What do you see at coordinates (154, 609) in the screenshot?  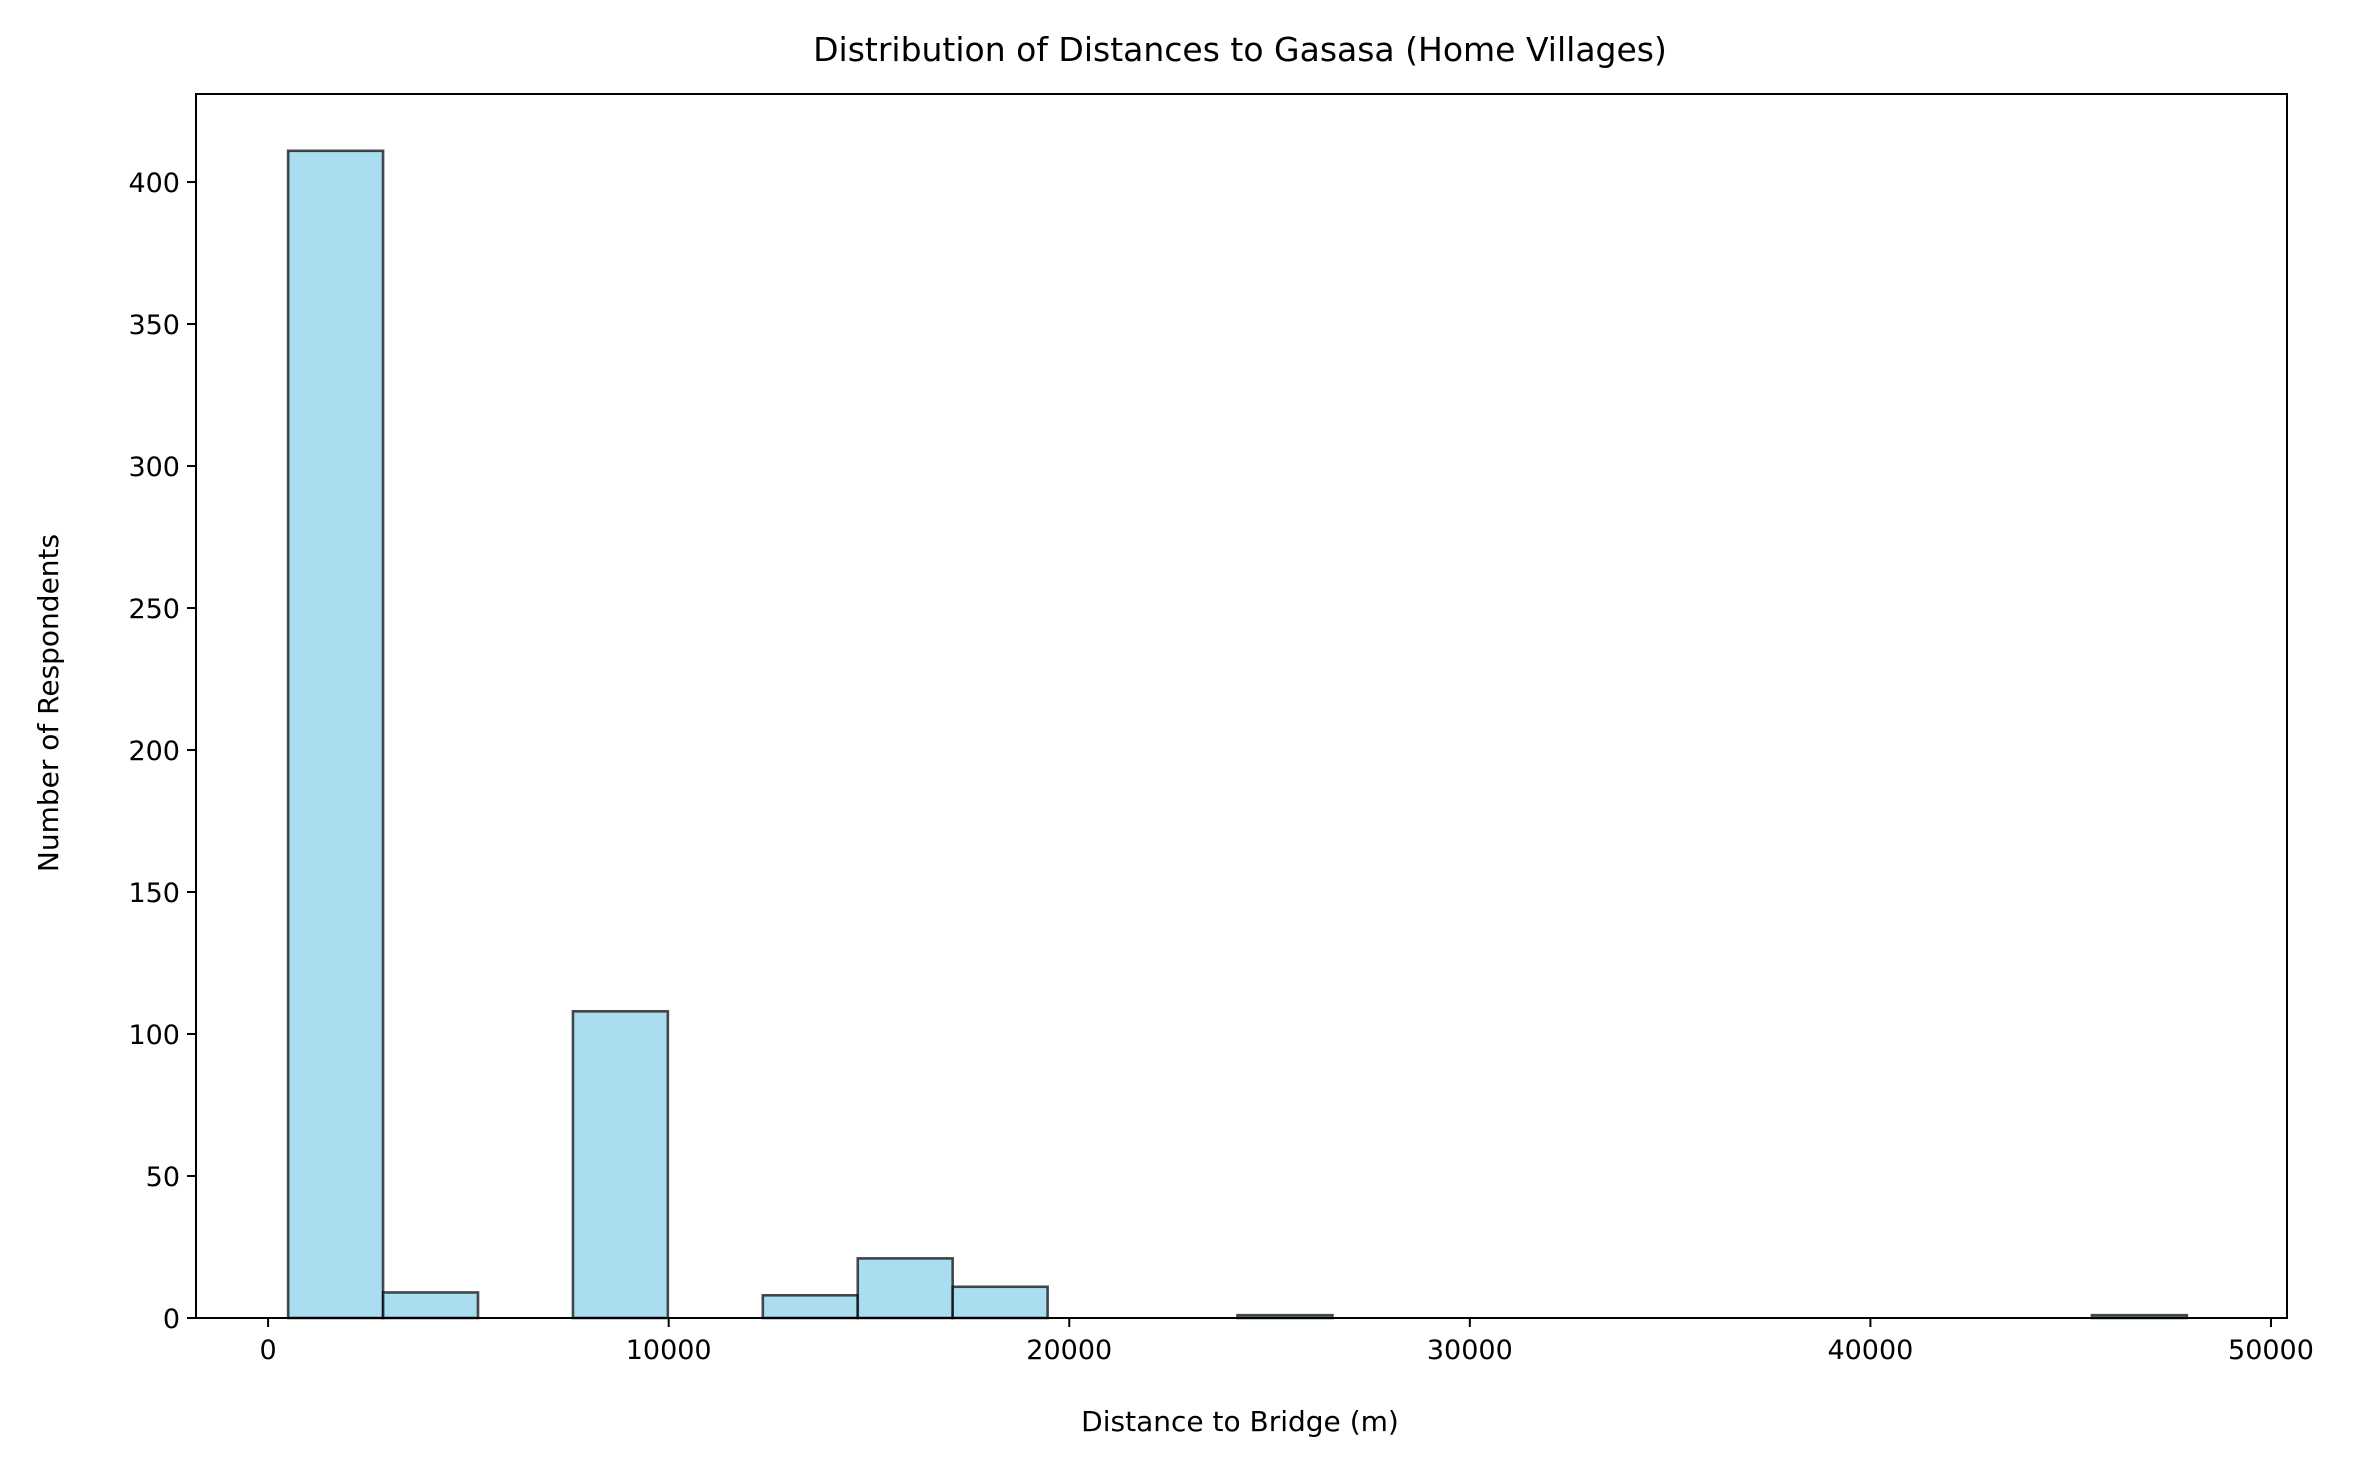 I see `y-tick-label: 250` at bounding box center [154, 609].